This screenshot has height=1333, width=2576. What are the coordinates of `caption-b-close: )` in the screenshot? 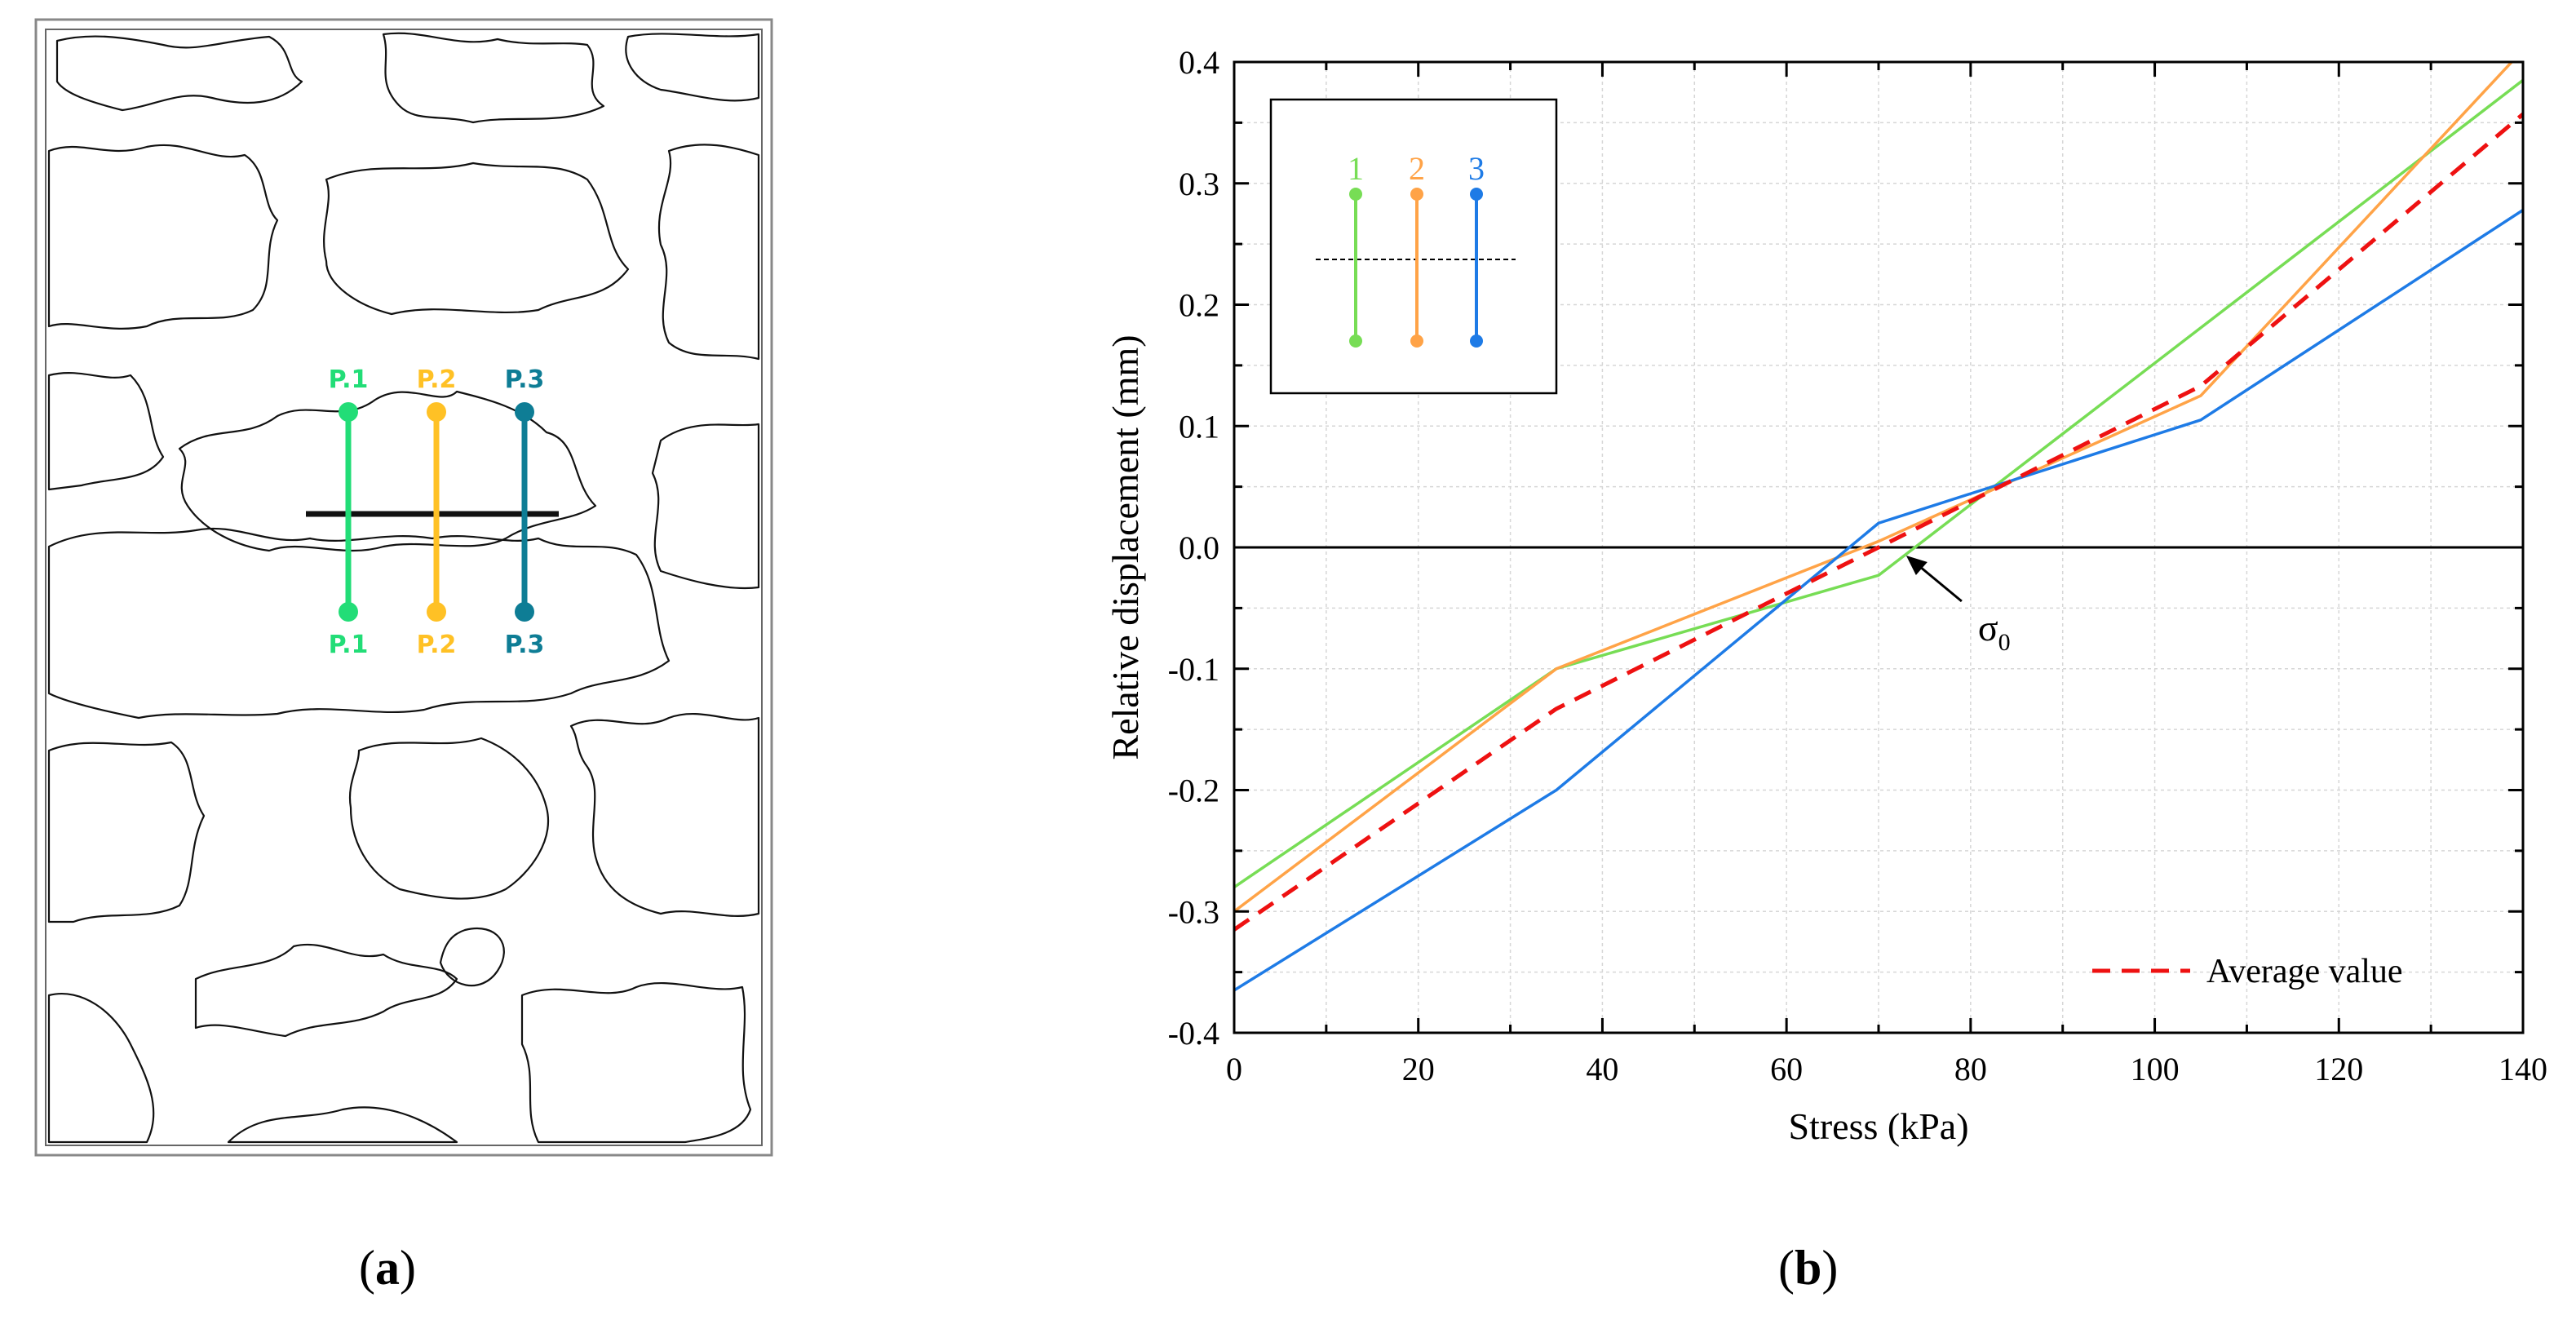 It's located at (1830, 1268).